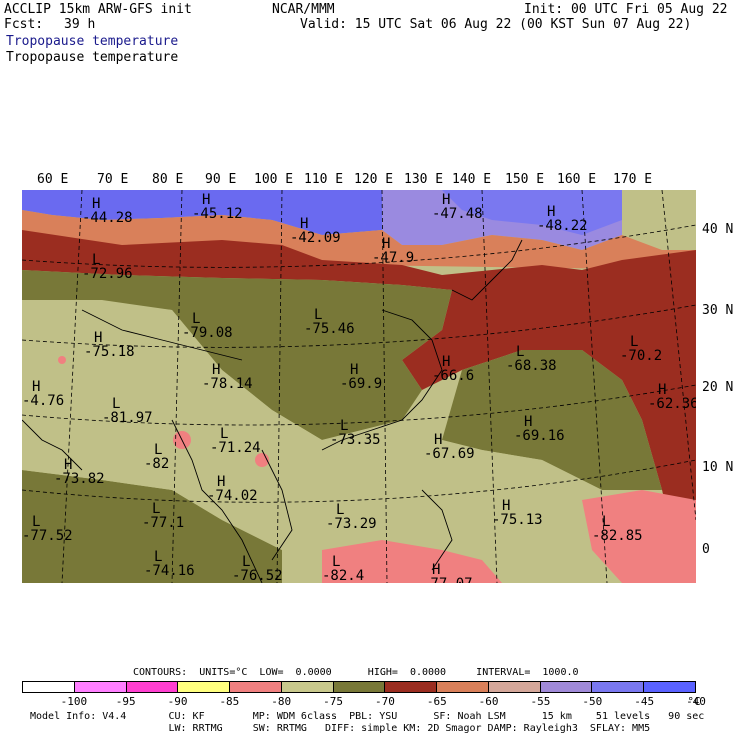 Image resolution: width=740 pixels, height=740 pixels. Describe the element at coordinates (221, 179) in the screenshot. I see `longitude-label: 90 E` at that location.